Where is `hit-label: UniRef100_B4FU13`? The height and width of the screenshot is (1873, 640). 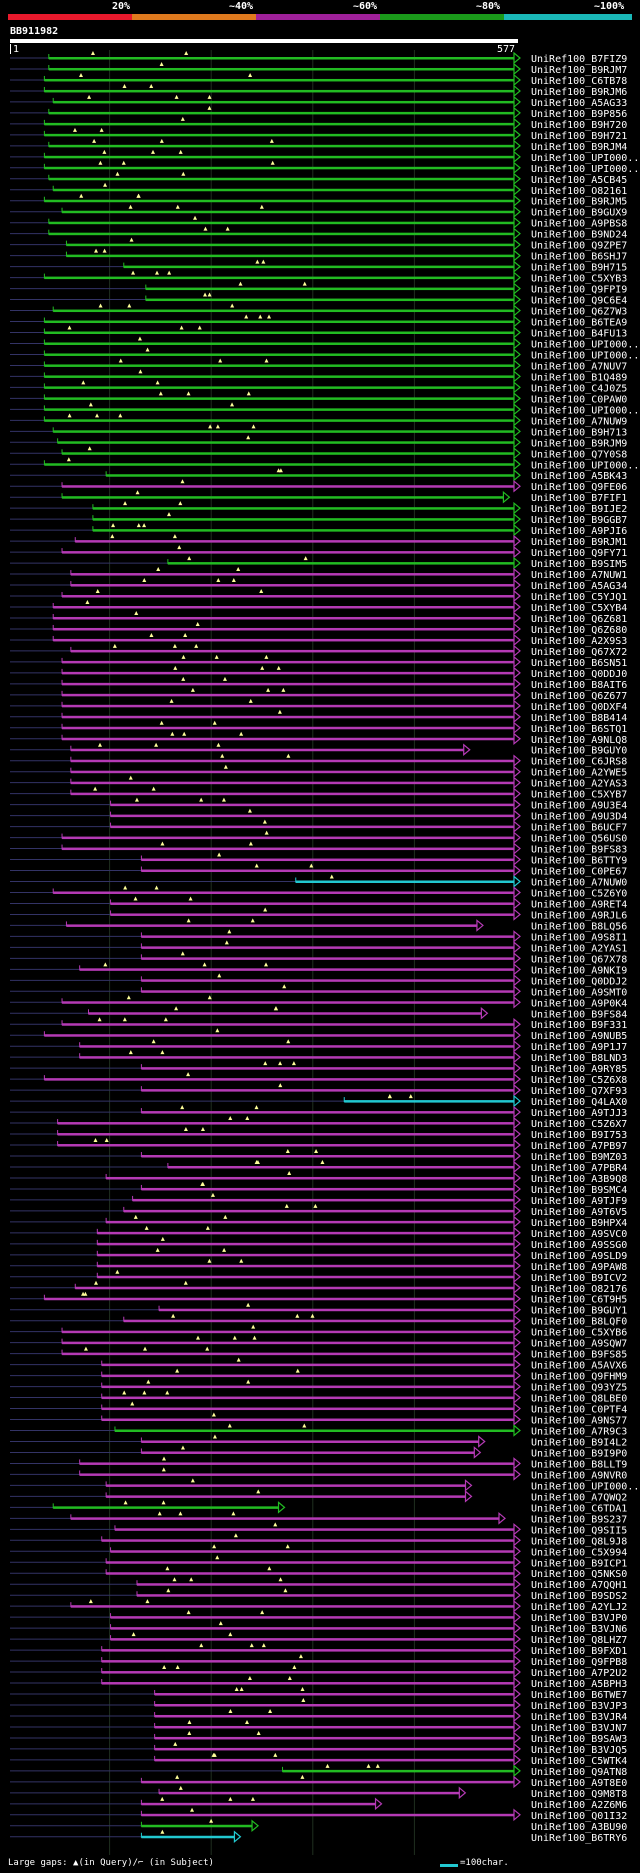 hit-label: UniRef100_B4FU13 is located at coordinates (579, 334).